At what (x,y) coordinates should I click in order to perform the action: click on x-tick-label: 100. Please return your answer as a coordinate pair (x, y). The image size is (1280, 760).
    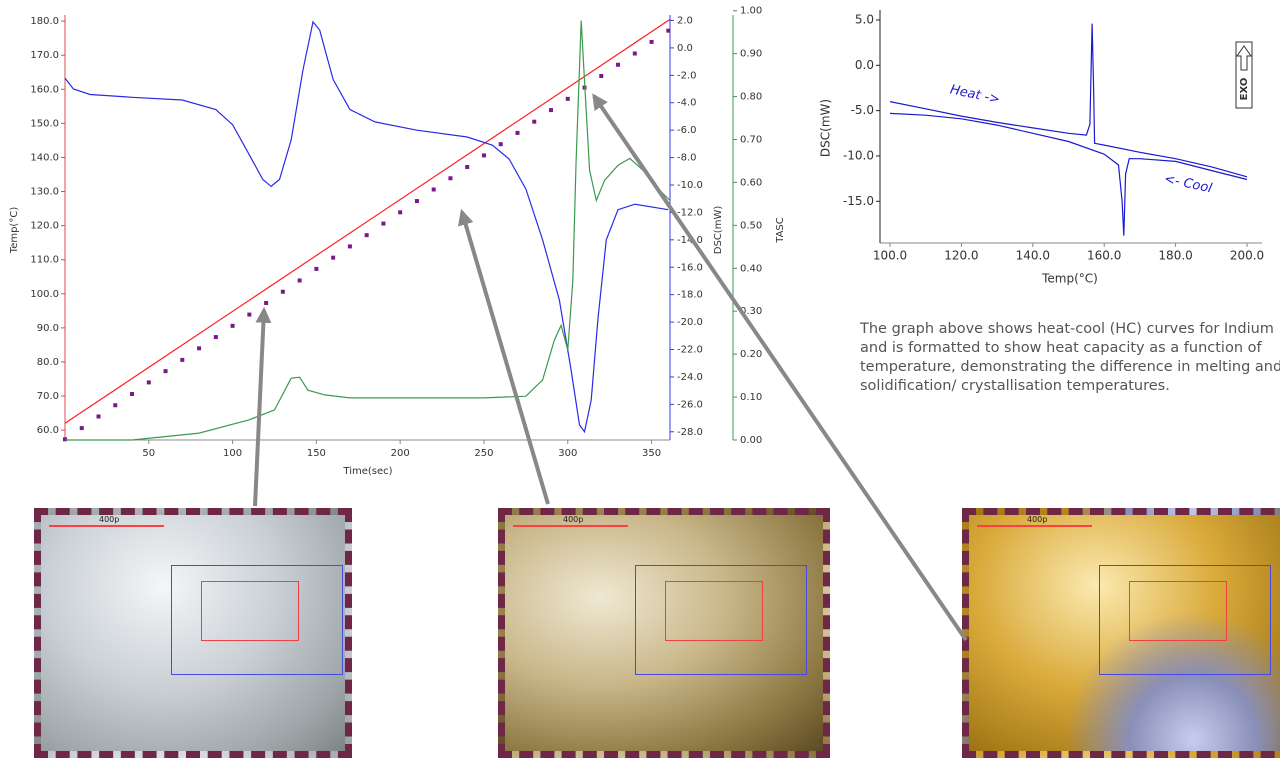
    Looking at the image, I should click on (232, 453).